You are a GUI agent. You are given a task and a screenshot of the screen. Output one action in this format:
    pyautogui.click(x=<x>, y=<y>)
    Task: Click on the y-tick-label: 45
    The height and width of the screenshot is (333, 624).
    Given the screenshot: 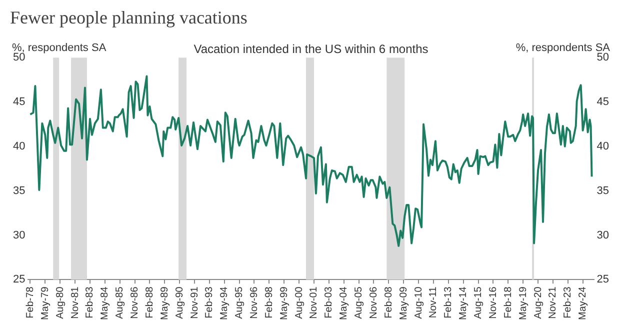 What is the action you would take?
    pyautogui.click(x=19, y=102)
    